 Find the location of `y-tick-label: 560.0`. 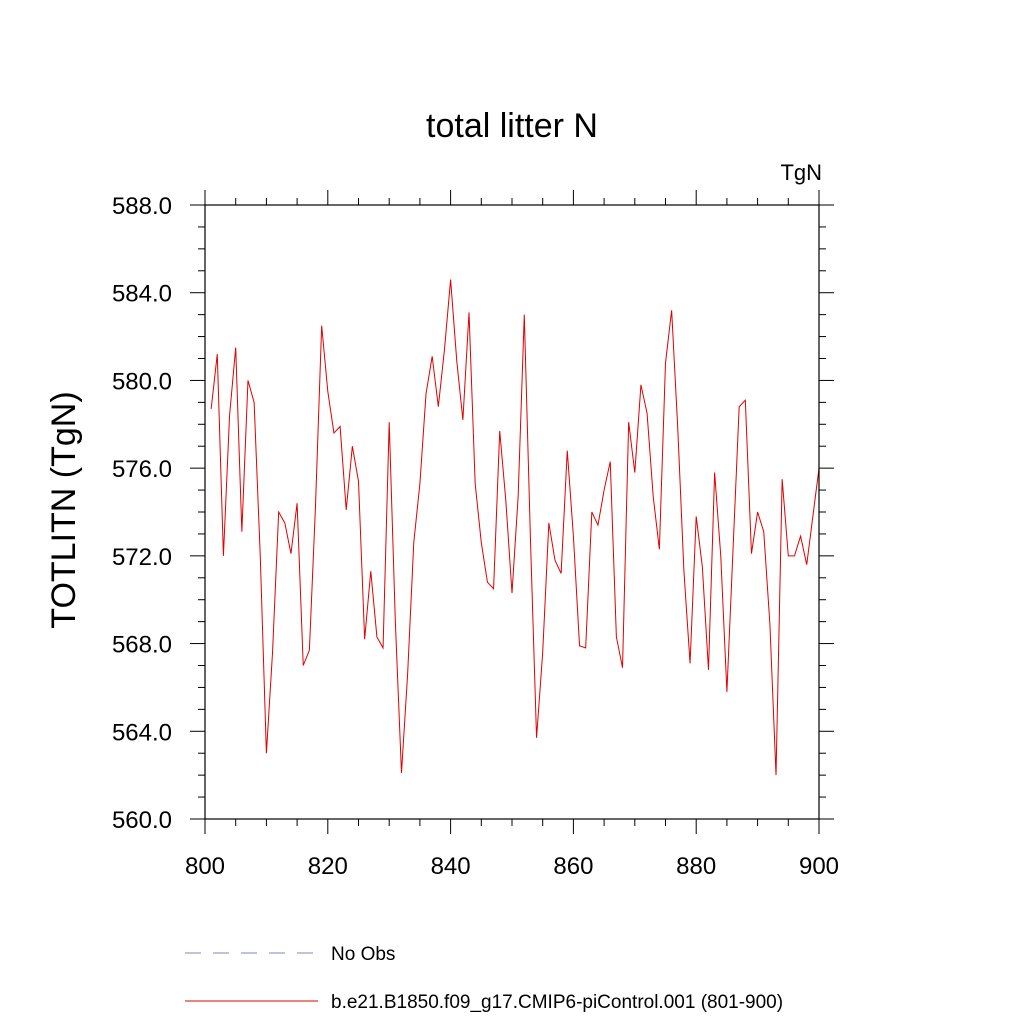

y-tick-label: 560.0 is located at coordinates (142, 820).